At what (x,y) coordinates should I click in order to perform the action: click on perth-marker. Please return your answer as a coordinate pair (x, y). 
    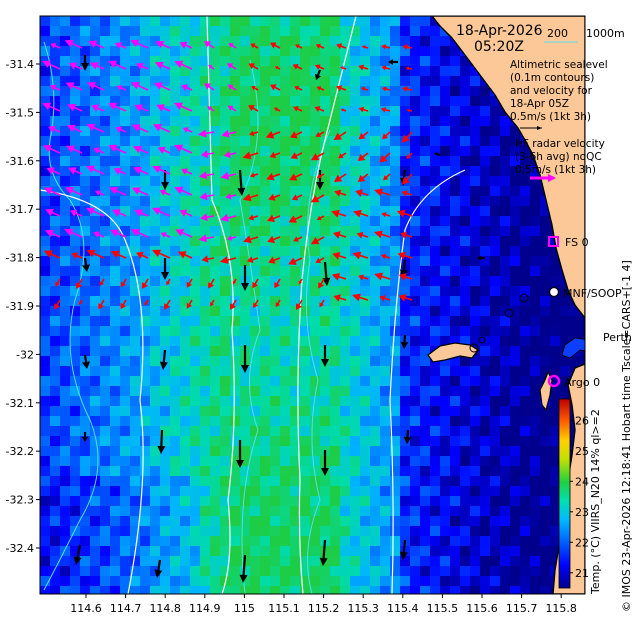
    Looking at the image, I should click on (597, 330).